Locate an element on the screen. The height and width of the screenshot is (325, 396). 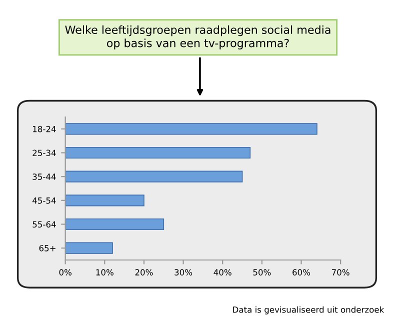
y-tick-label: 45-54 is located at coordinates (44, 201).